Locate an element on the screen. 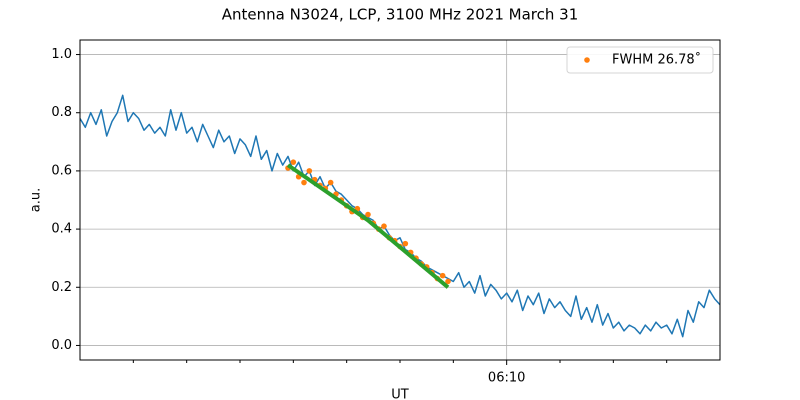  data-line is located at coordinates (368, 226).